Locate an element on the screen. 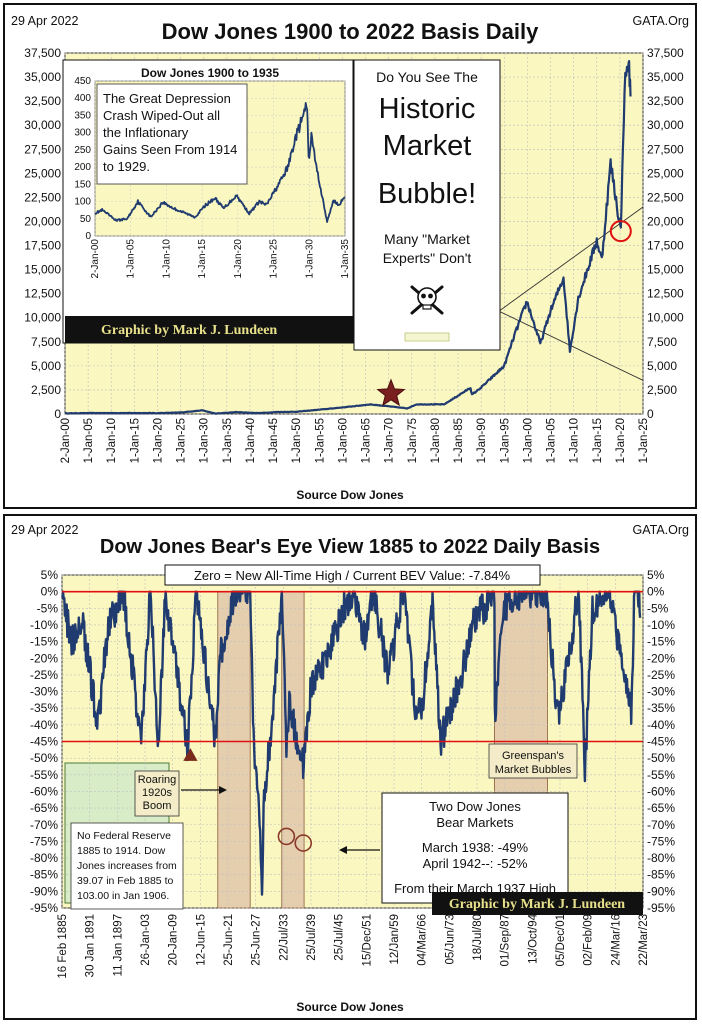  y-tick-label-right: -50% is located at coordinates (661, 758).